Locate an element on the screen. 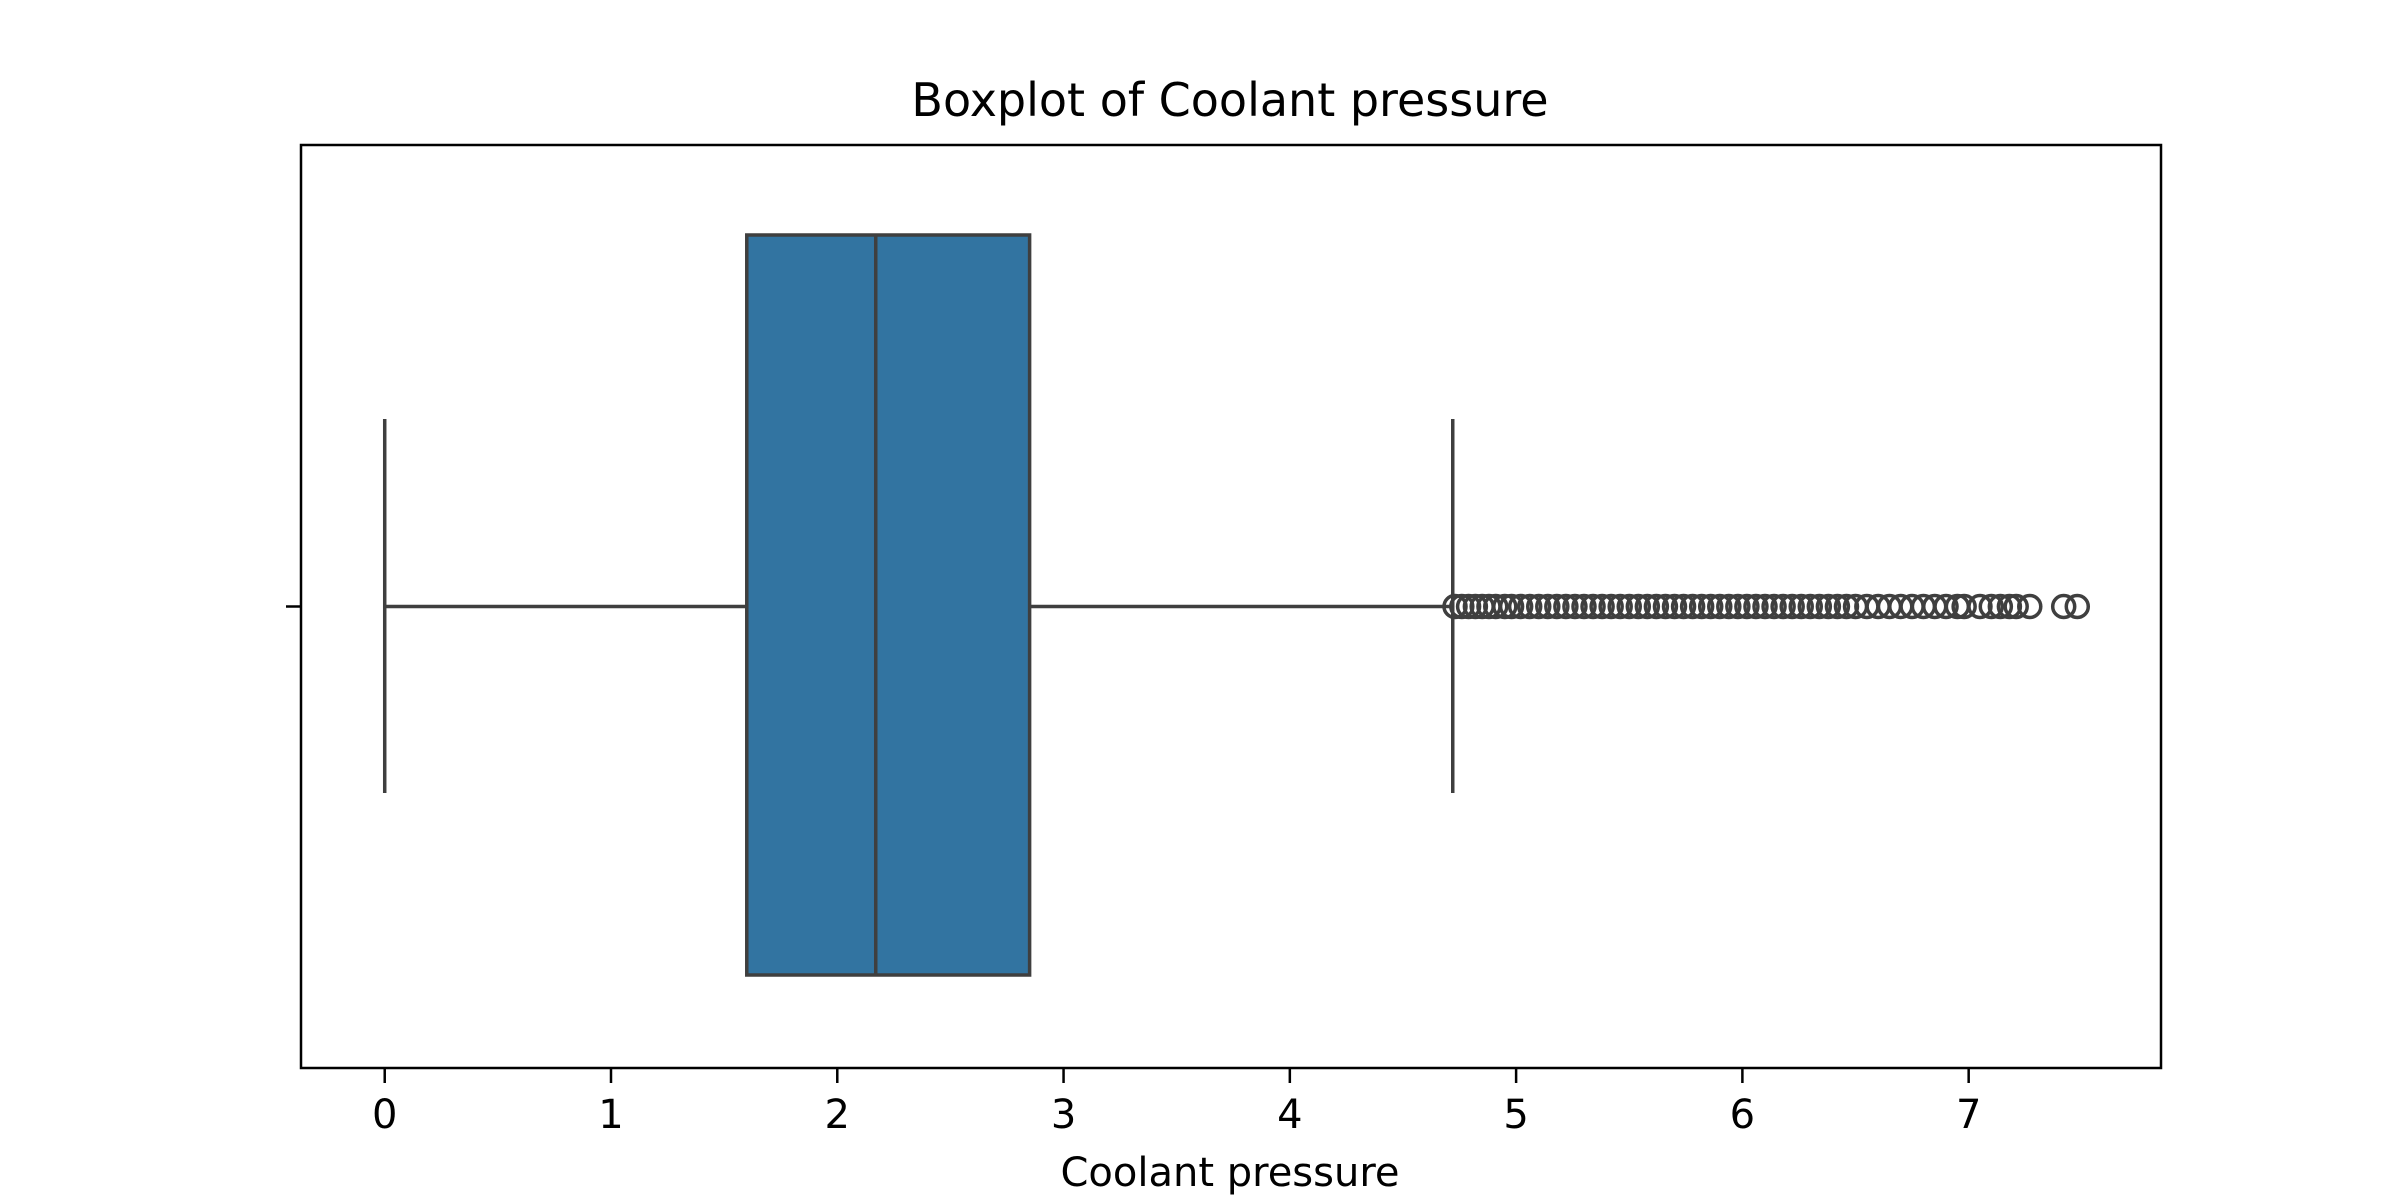  outlier-points is located at coordinates (1766, 606).